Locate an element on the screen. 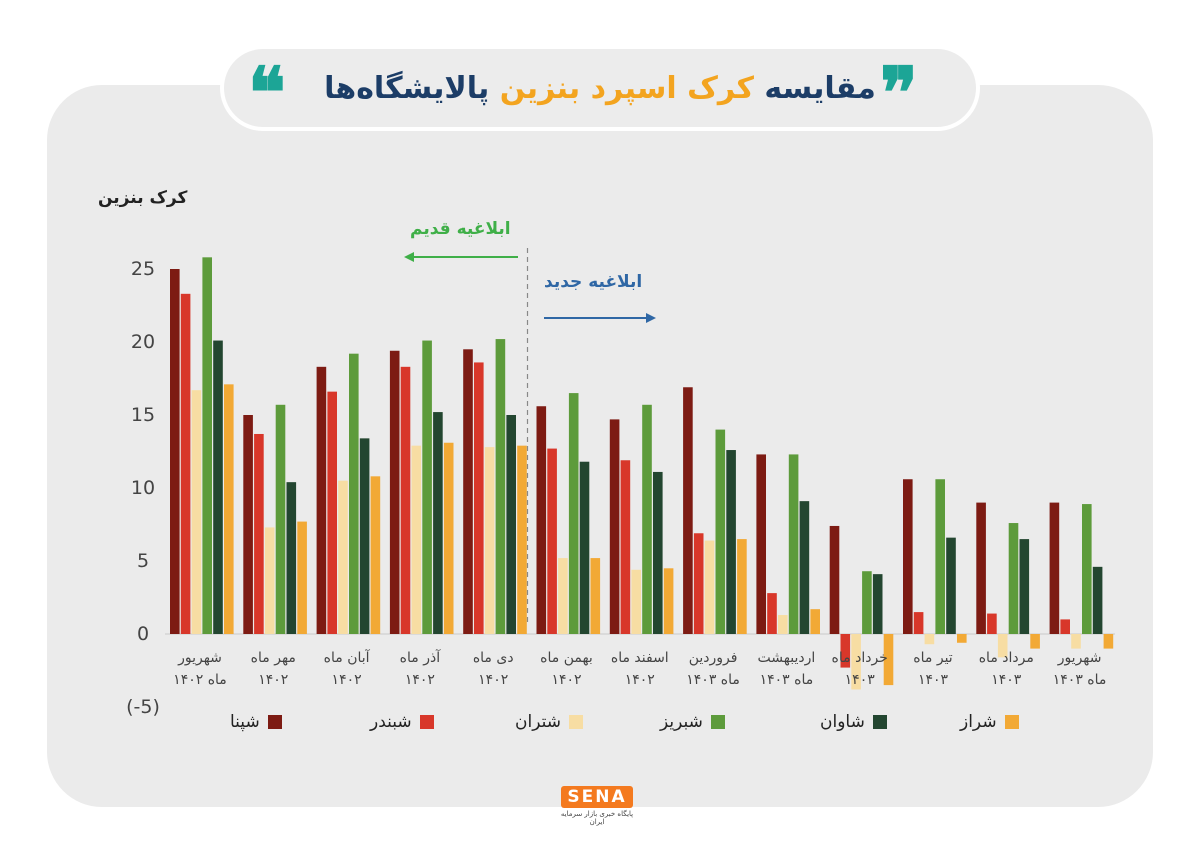 This screenshot has width=1200, height=848. arrow-new-head is located at coordinates (651, 318).